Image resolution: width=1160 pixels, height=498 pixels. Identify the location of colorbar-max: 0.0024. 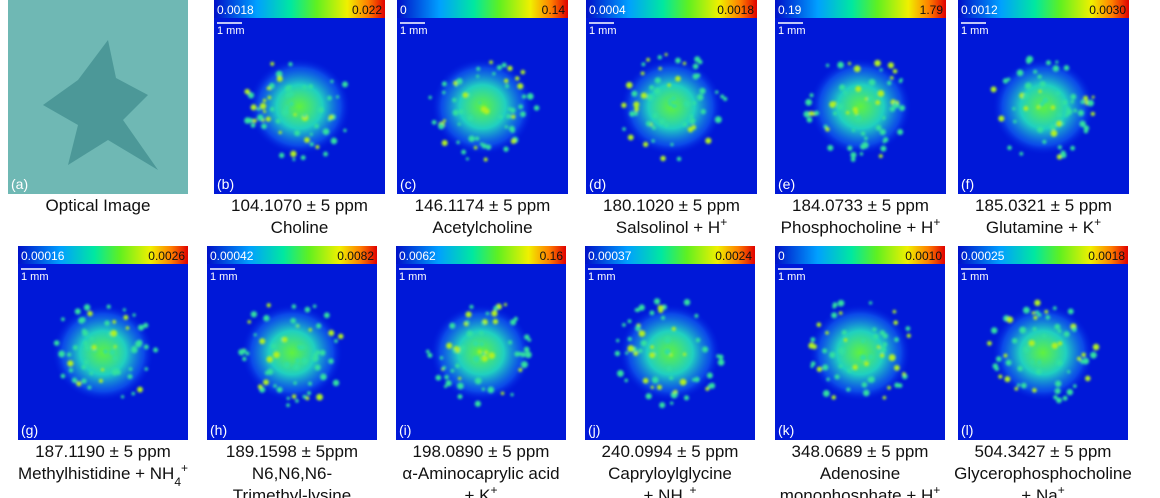
(733, 256).